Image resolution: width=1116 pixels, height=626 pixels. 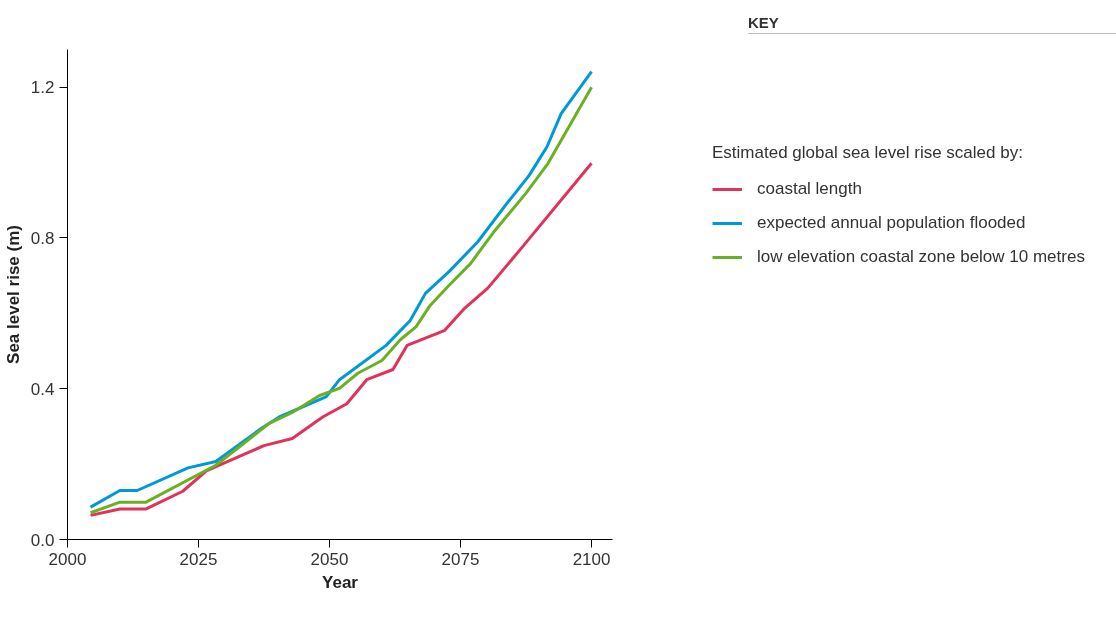 What do you see at coordinates (809, 189) in the screenshot?
I see `legend-label: coastal length` at bounding box center [809, 189].